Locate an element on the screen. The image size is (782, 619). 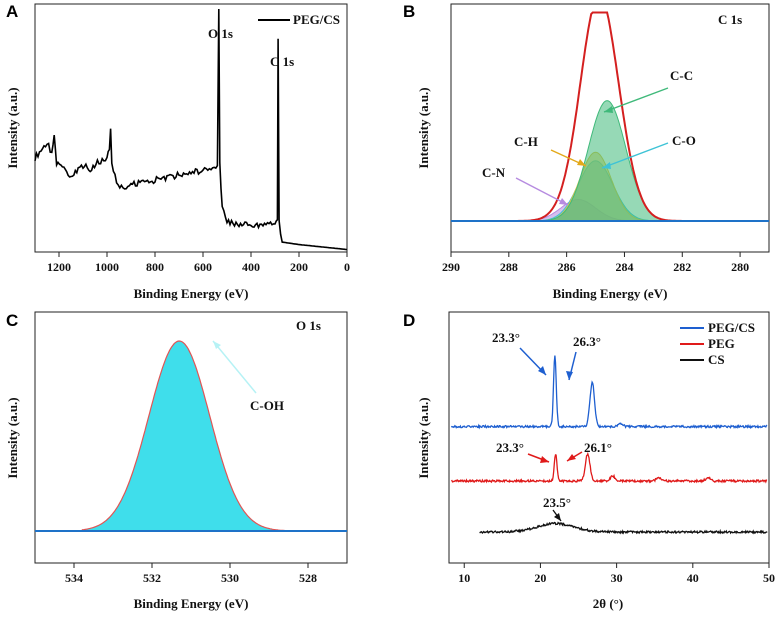
x-axis-d-tick-label: 30 is located at coordinates (617, 578).